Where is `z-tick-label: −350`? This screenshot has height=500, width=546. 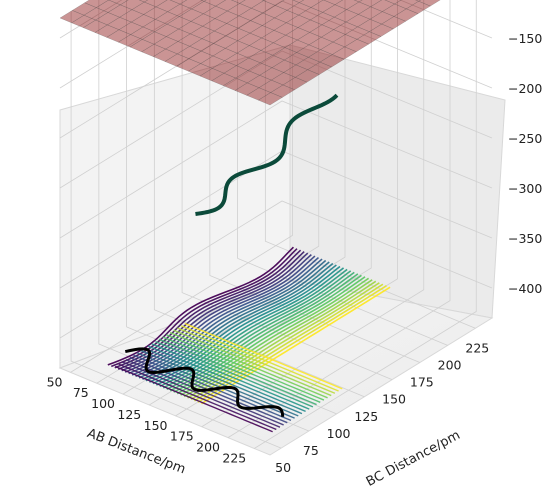
z-tick-label: −350 is located at coordinates (525, 238).